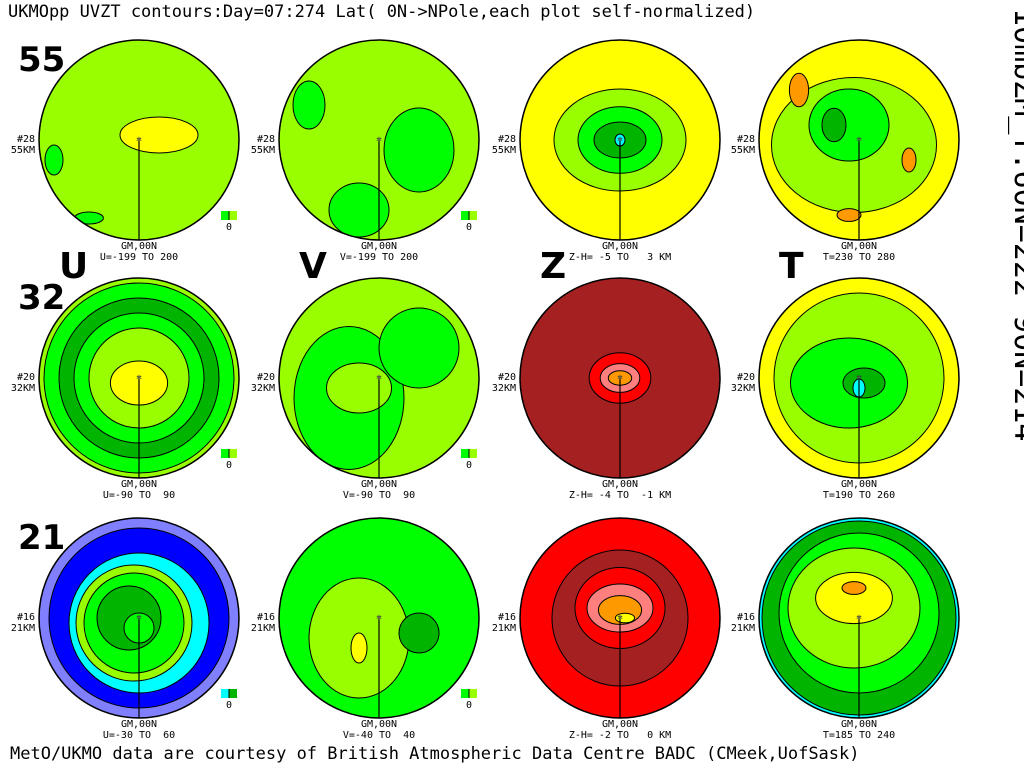 This screenshot has height=768, width=1024. What do you see at coordinates (620, 257) in the screenshot?
I see `range-label: Z-H= -5 TO 3 KM` at bounding box center [620, 257].